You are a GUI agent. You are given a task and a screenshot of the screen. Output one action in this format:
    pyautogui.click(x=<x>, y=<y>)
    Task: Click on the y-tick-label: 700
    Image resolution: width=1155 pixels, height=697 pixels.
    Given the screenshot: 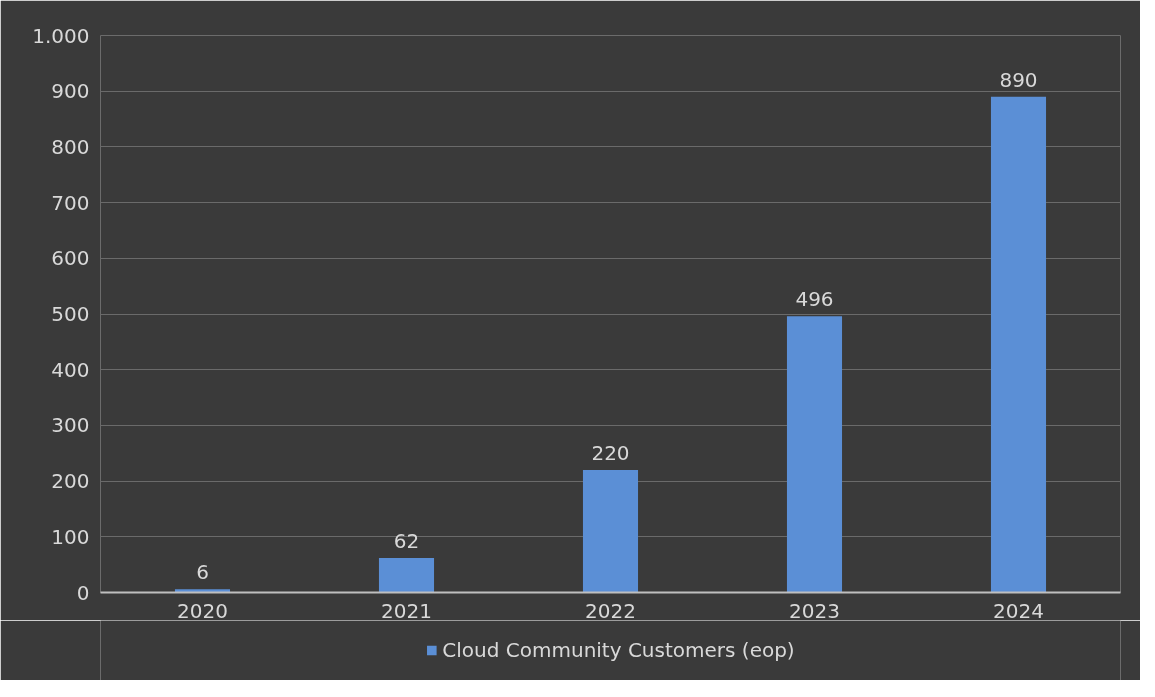 What is the action you would take?
    pyautogui.click(x=70, y=202)
    